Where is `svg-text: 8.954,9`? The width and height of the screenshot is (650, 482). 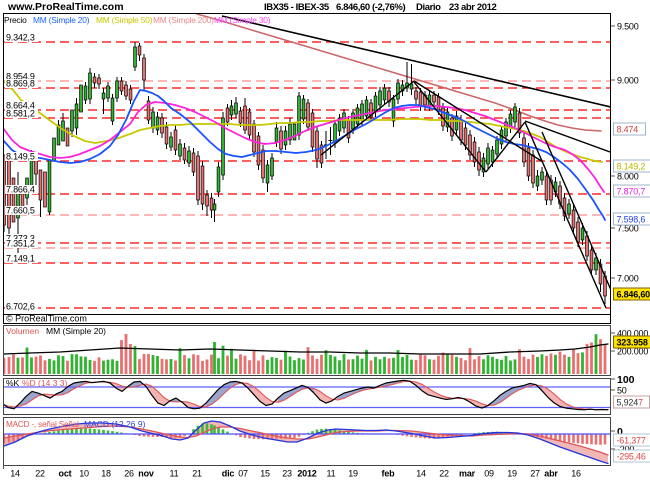 svg-text: 8.954,9 is located at coordinates (20, 77).